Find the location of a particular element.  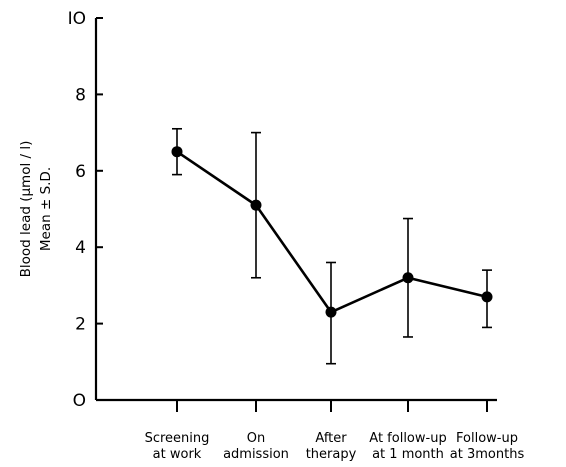

x-tick-label-line: At follow-up is located at coordinates (407, 438).